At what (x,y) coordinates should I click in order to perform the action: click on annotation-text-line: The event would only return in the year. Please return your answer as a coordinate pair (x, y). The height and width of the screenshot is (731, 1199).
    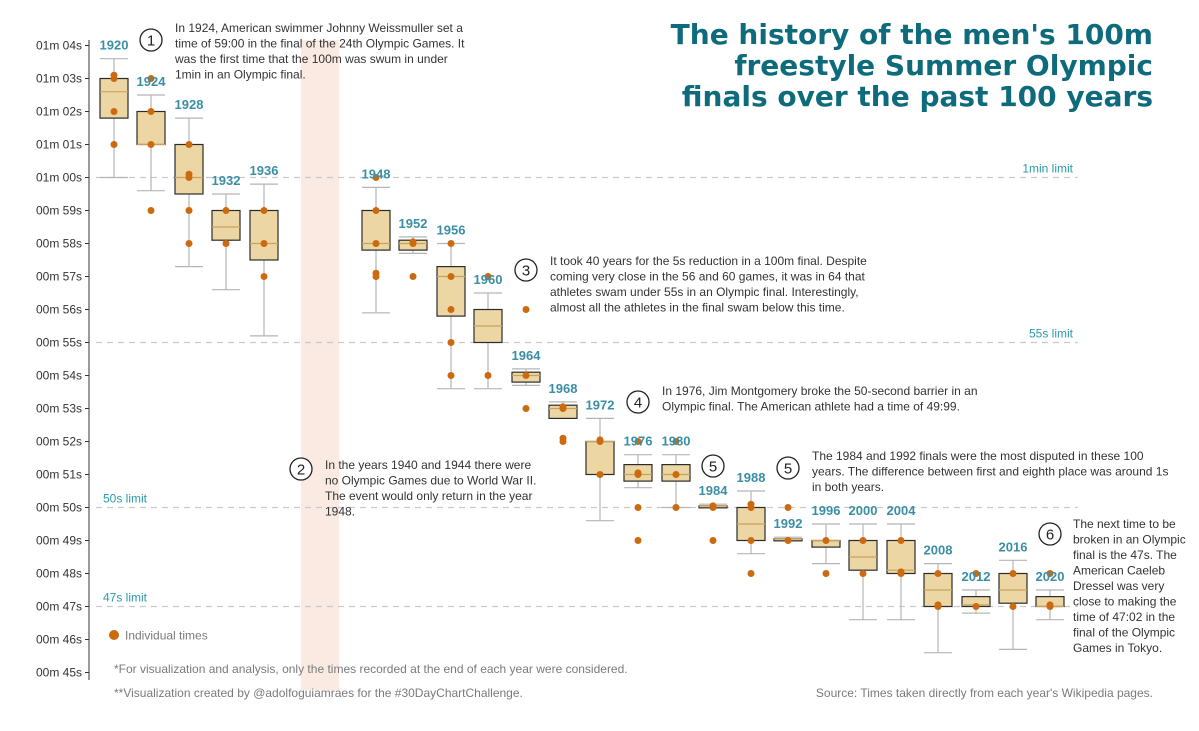
    Looking at the image, I should click on (428, 496).